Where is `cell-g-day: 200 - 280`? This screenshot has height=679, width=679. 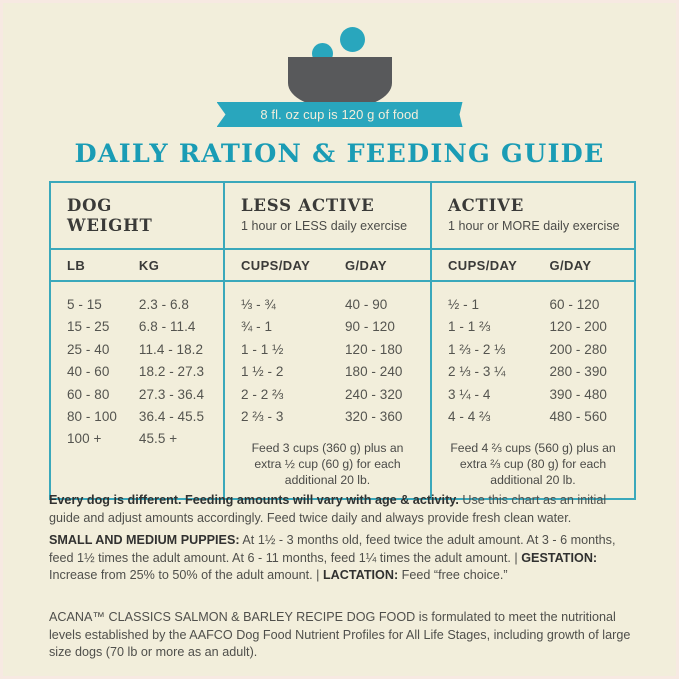 cell-g-day: 200 - 280 is located at coordinates (578, 349).